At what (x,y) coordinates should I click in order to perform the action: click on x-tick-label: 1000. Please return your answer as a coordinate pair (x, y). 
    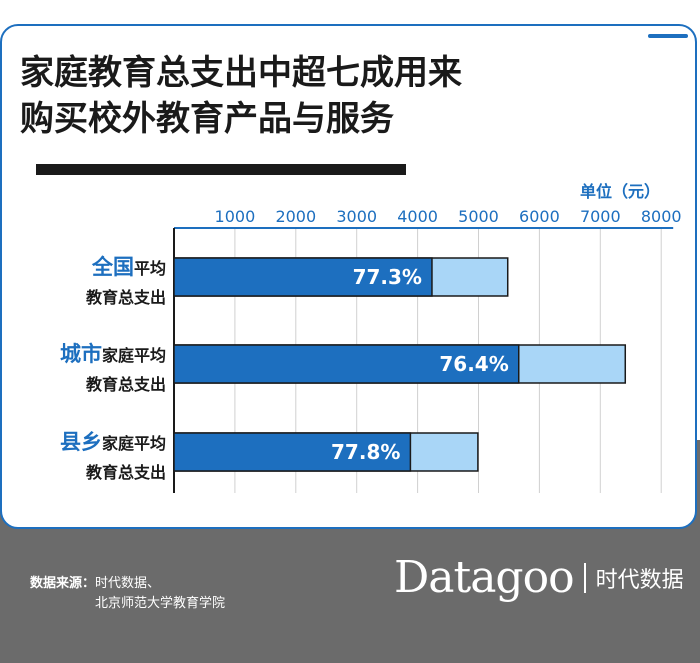
    Looking at the image, I should click on (235, 216).